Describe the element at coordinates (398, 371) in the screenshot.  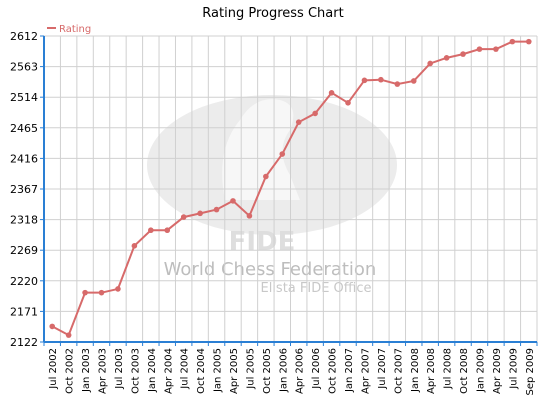
I see `x-tick-label: Oct 2007` at that location.